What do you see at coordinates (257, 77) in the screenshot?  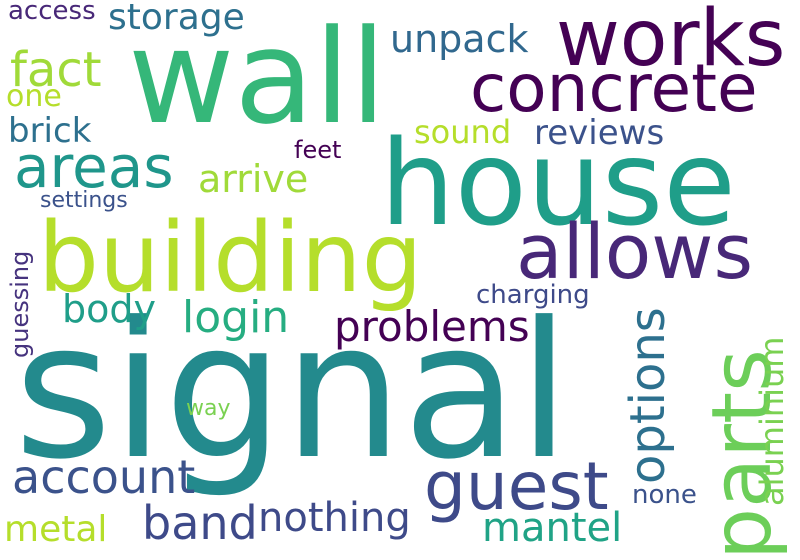 I see `word-wall: wall` at bounding box center [257, 77].